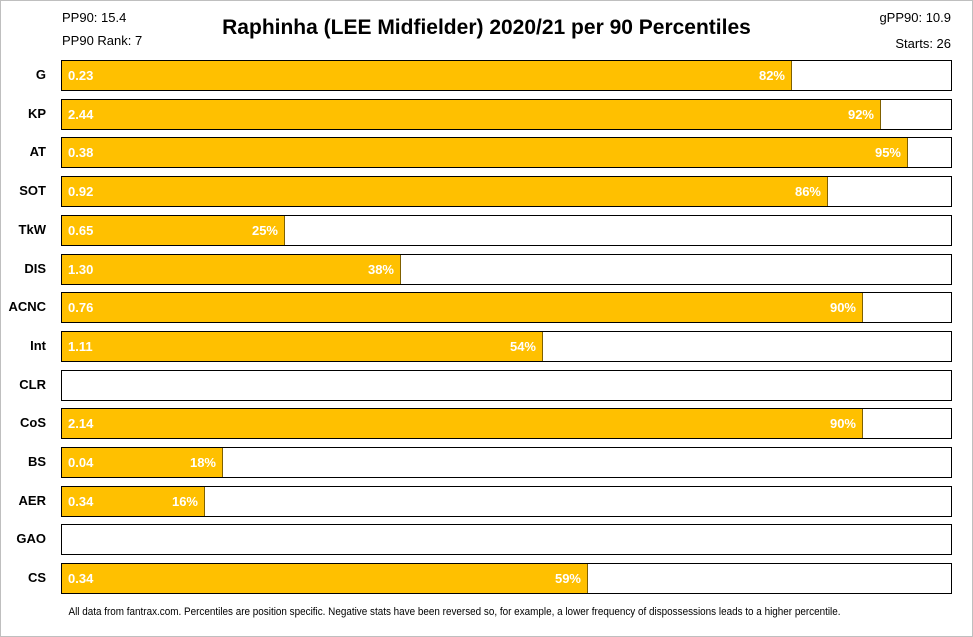  What do you see at coordinates (81, 191) in the screenshot?
I see `value-label: 0.92` at bounding box center [81, 191].